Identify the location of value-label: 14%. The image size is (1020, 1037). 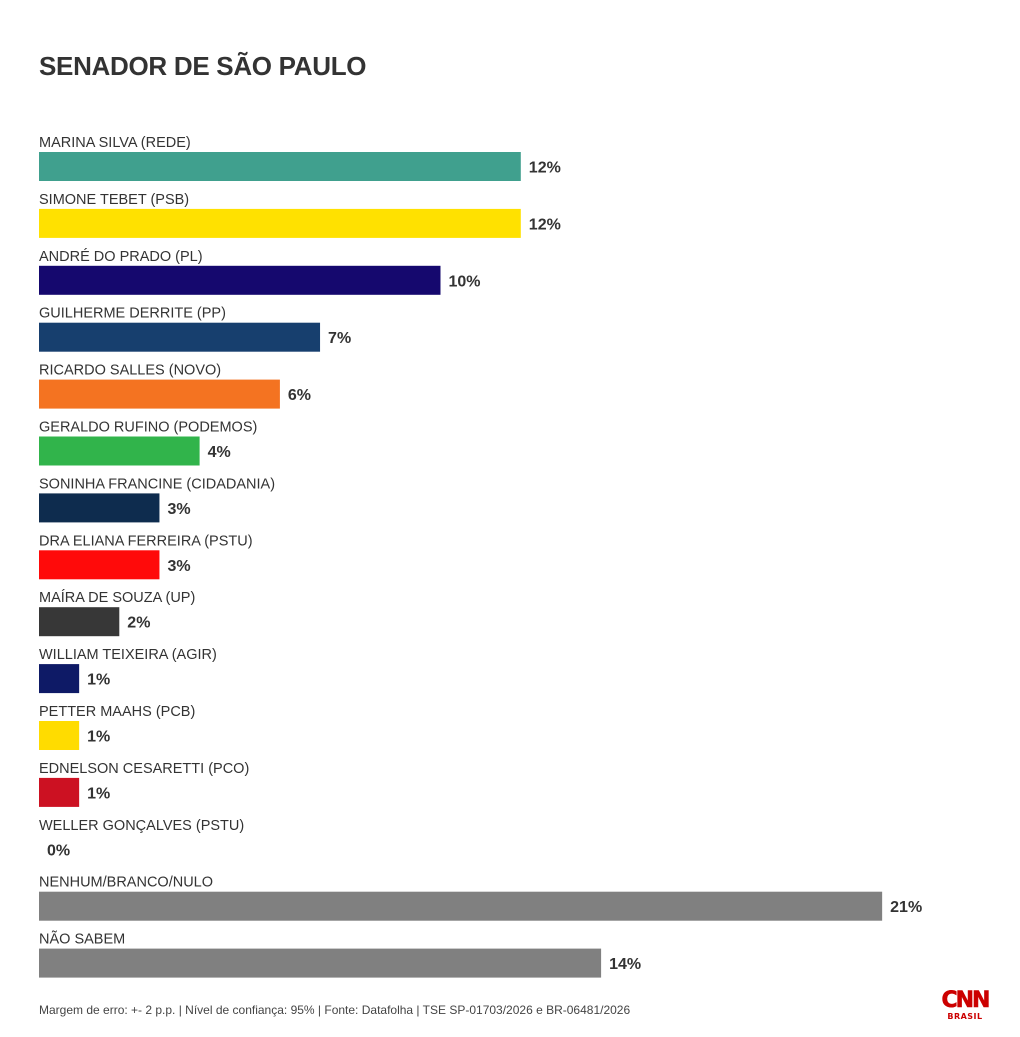
(625, 964).